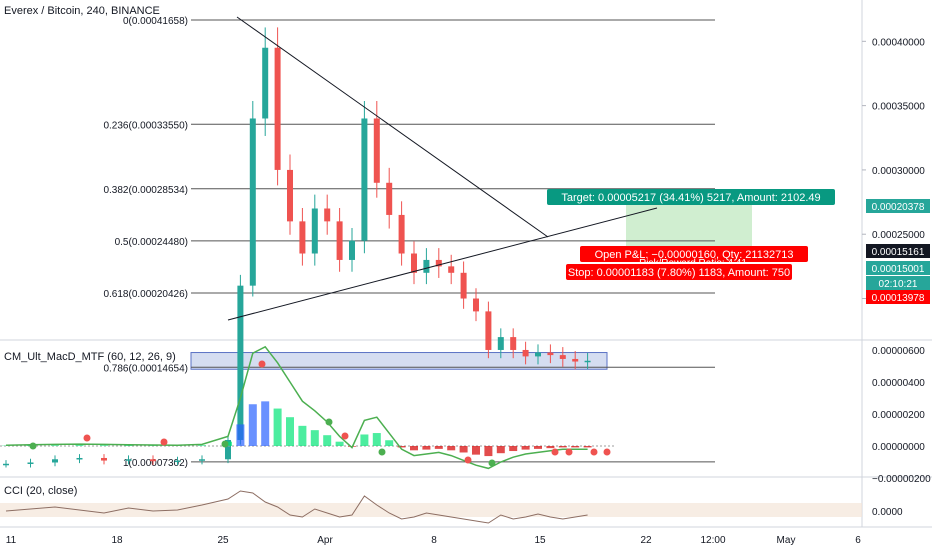 The height and width of the screenshot is (555, 932). I want to click on macd-title: CM_Ult_MacD_MTF (60, 12, 26, 9), so click(90, 357).